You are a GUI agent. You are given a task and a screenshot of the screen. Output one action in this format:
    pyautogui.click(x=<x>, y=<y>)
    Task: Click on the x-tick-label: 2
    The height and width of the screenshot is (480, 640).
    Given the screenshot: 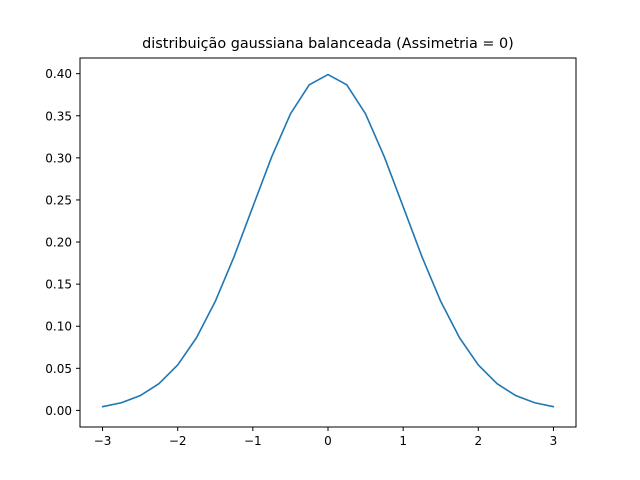 What is the action you would take?
    pyautogui.click(x=478, y=441)
    